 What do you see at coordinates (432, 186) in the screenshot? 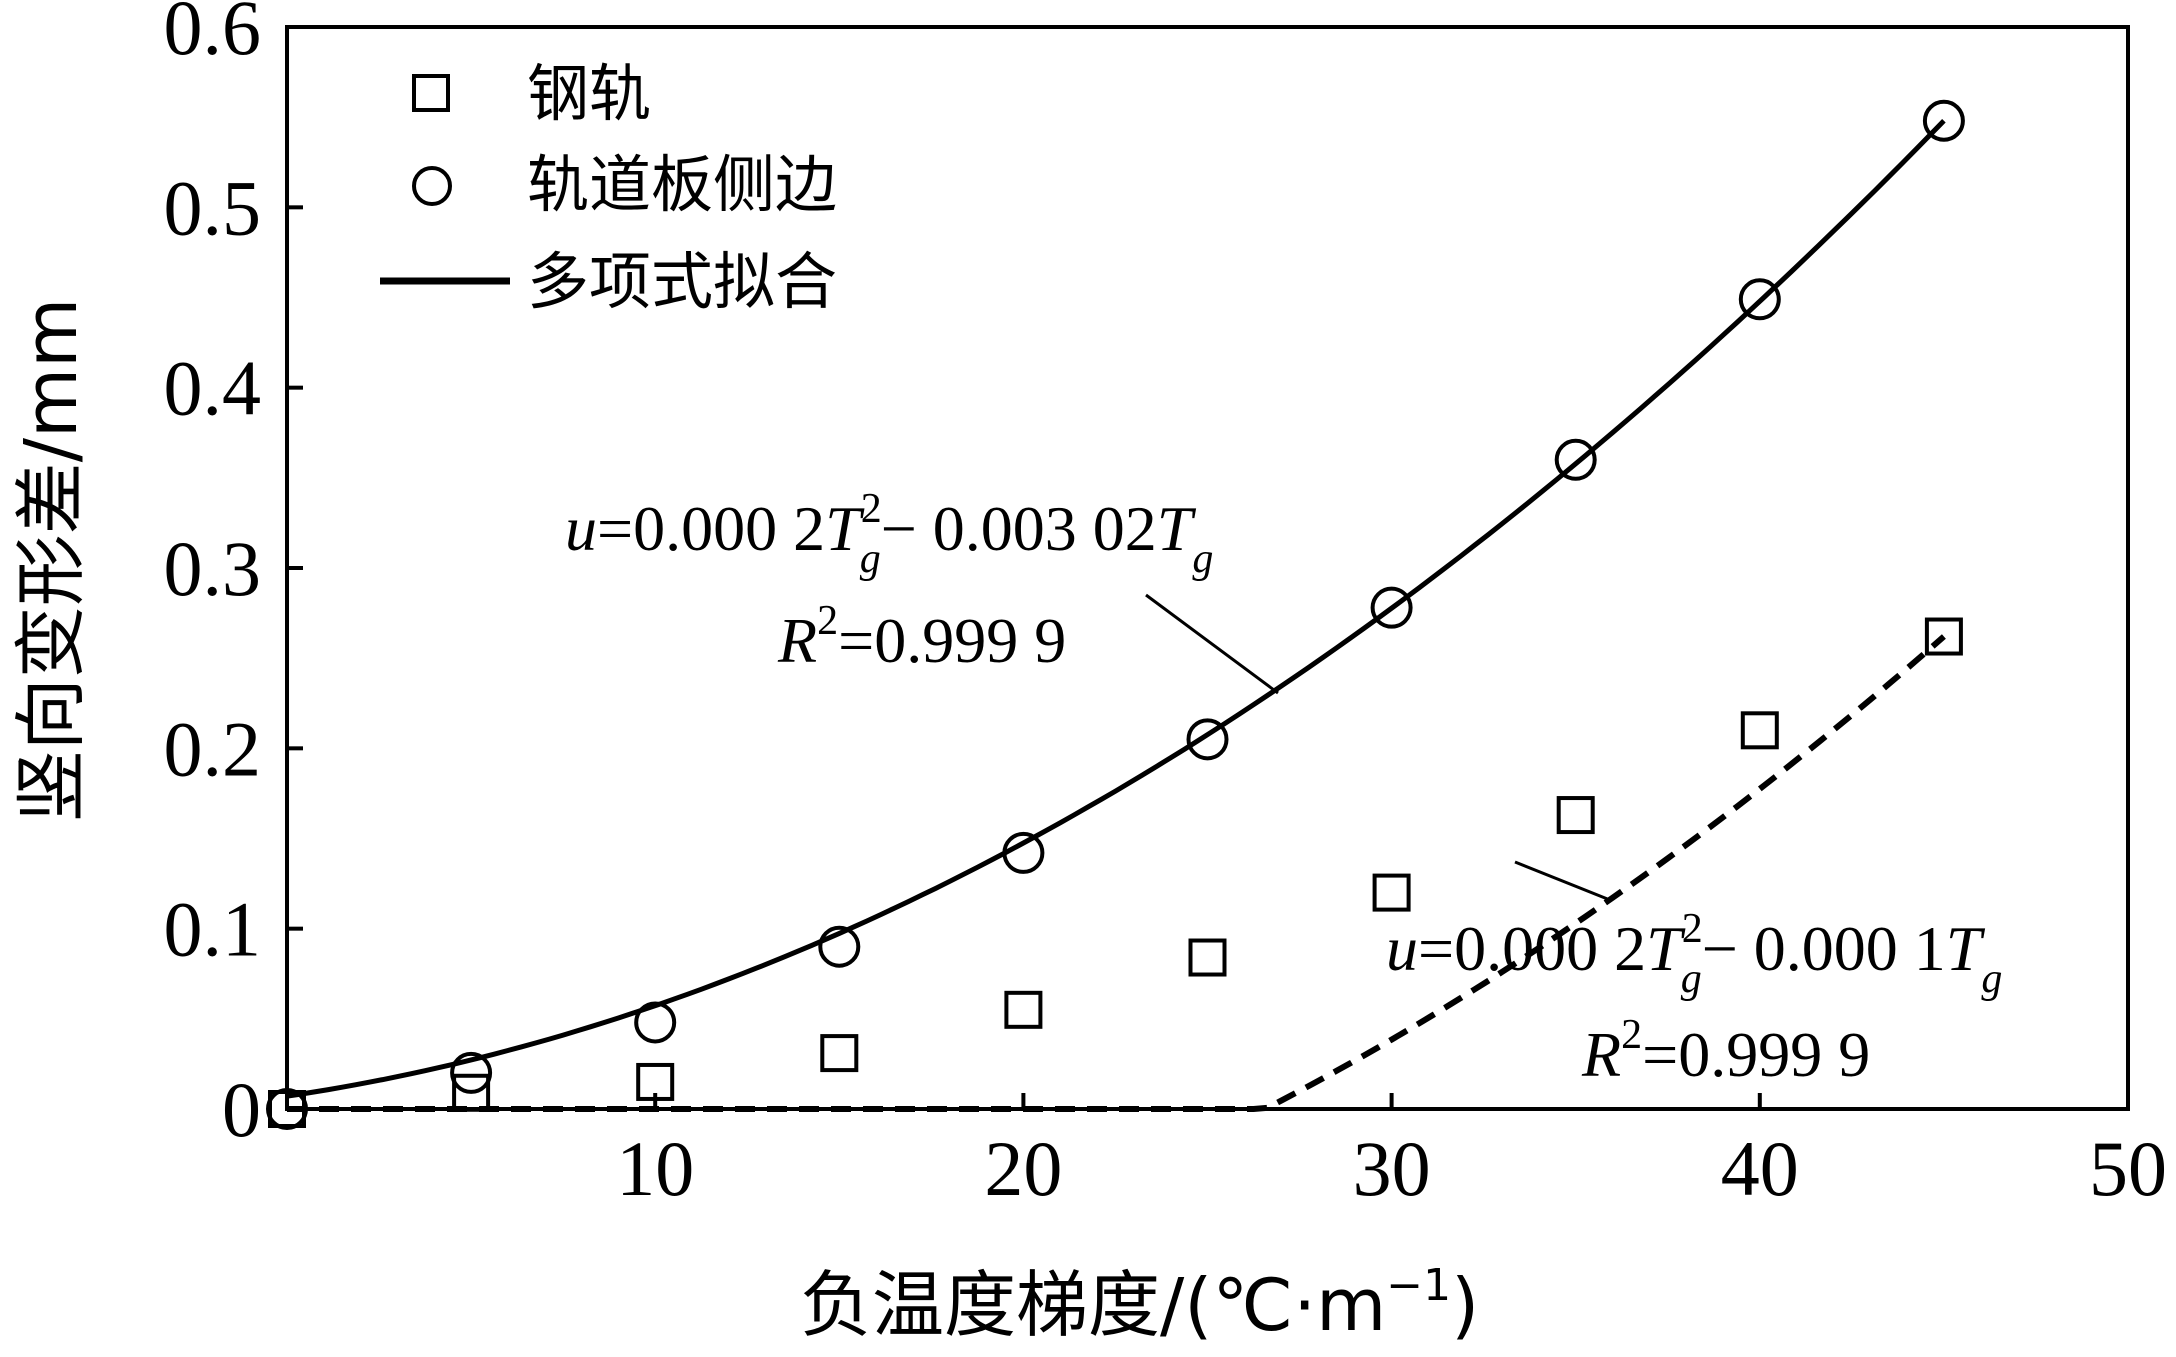
I see `legend-circle-marker` at bounding box center [432, 186].